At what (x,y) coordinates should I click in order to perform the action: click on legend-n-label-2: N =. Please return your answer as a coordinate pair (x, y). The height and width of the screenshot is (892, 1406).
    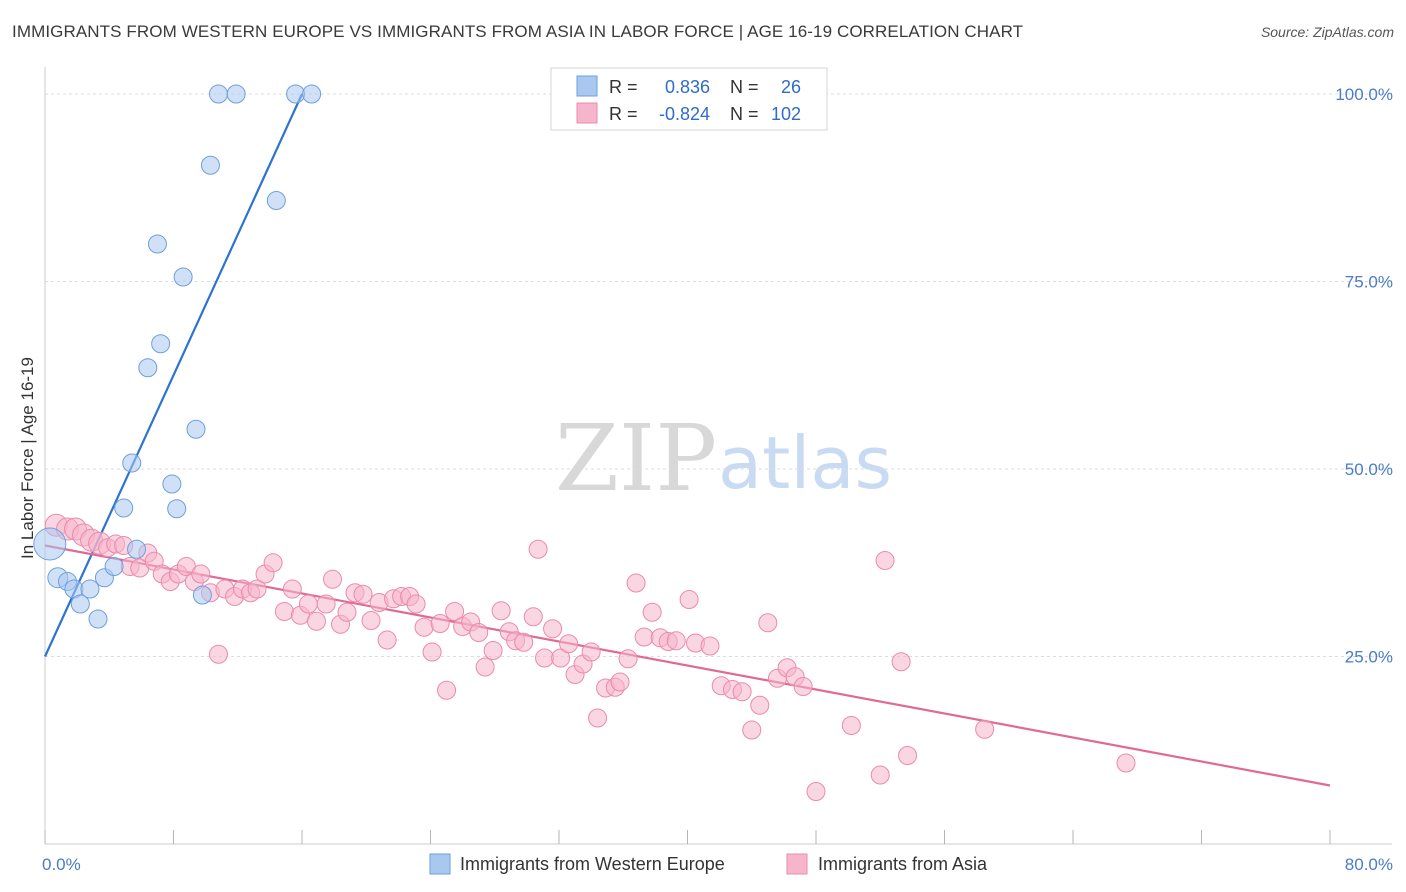
    Looking at the image, I should click on (744, 114).